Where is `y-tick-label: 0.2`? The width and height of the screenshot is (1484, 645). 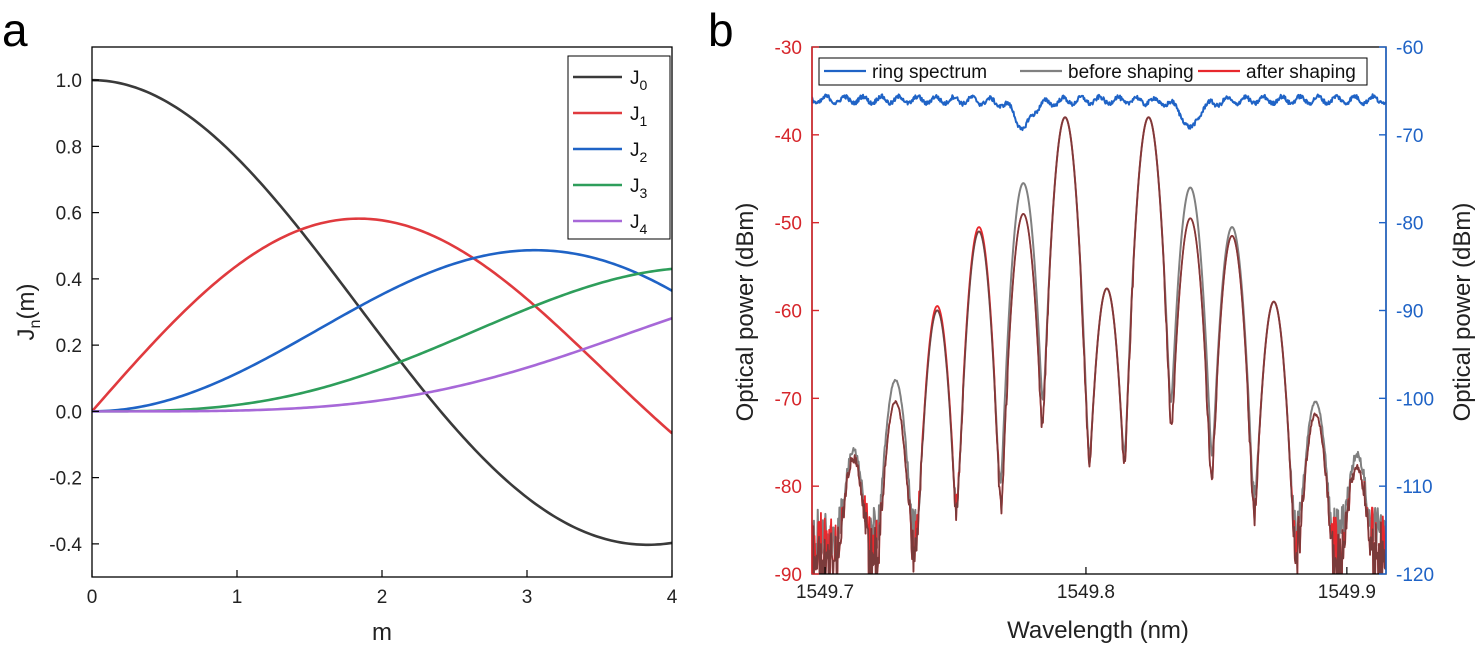 y-tick-label: 0.2 is located at coordinates (69, 346).